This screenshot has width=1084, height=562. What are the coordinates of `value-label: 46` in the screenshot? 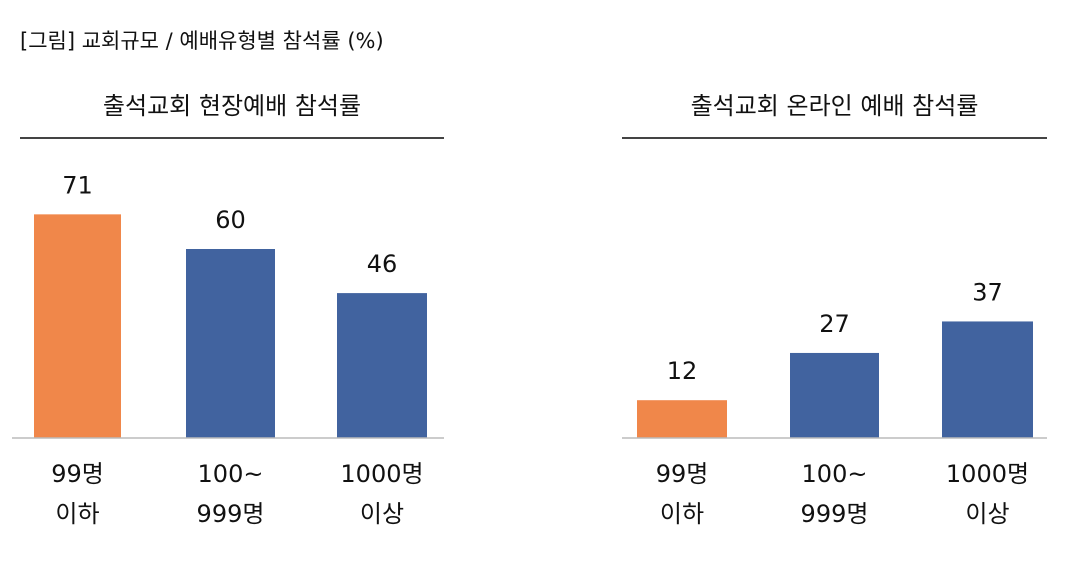 It's located at (382, 264).